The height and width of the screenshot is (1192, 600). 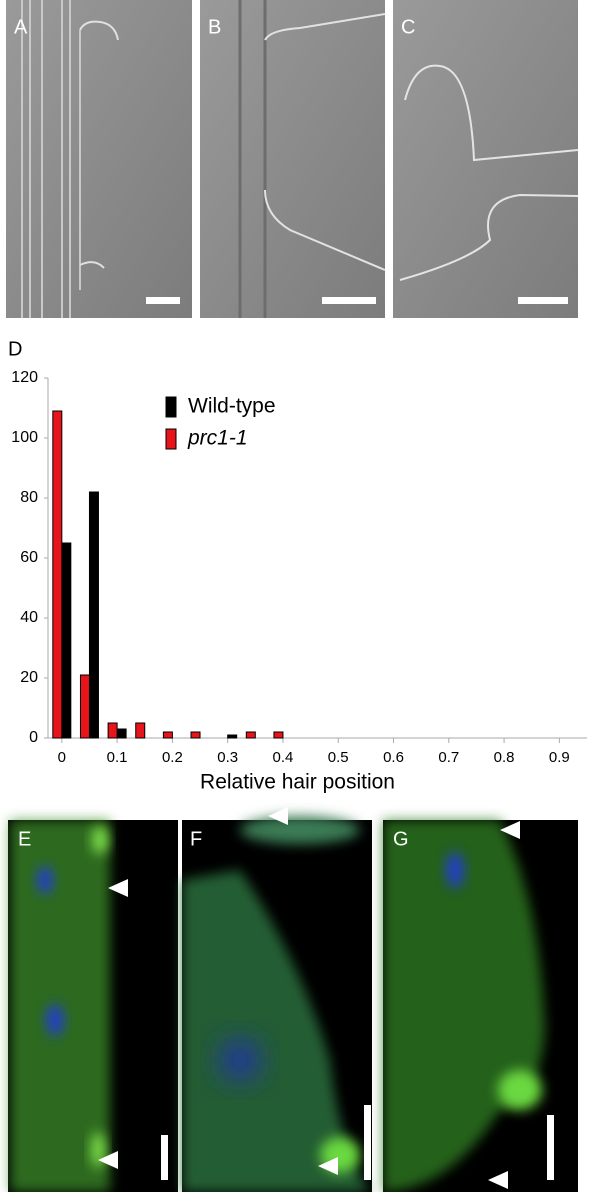 What do you see at coordinates (24, 437) in the screenshot?
I see `y-tick-label: 100` at bounding box center [24, 437].